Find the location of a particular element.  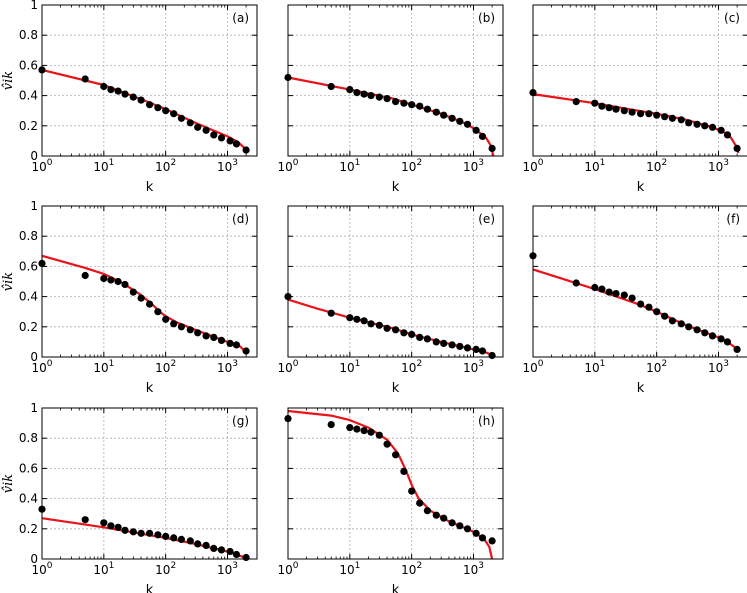

y-axis-label: v̂ik is located at coordinates (8, 484).